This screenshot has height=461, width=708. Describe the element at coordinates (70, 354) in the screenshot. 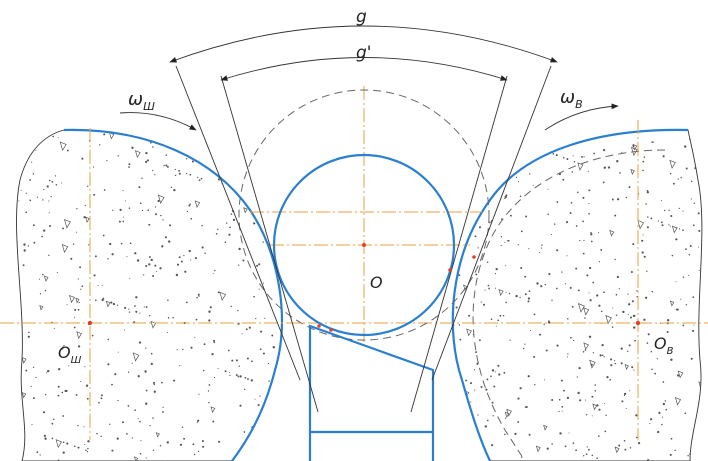

I see `left-center-label: OШ` at that location.